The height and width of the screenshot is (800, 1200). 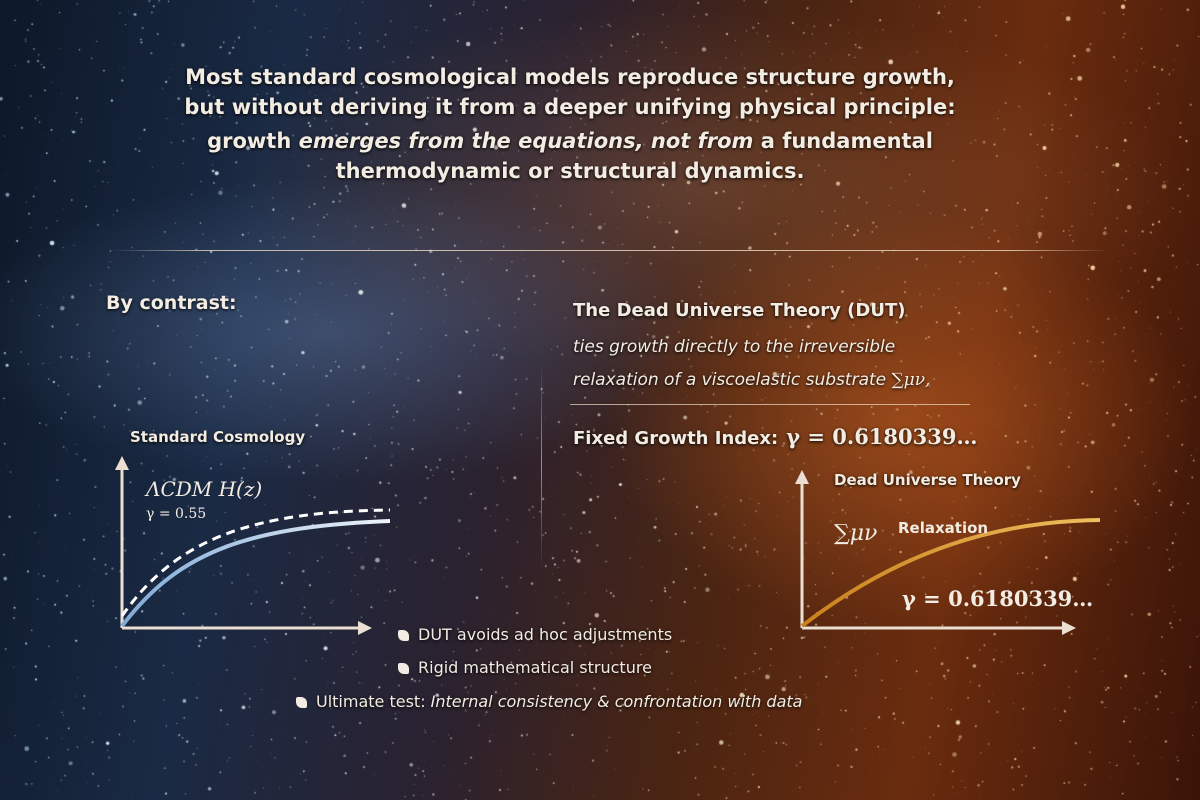 I want to click on intro-line-3-a: growth, so click(x=253, y=141).